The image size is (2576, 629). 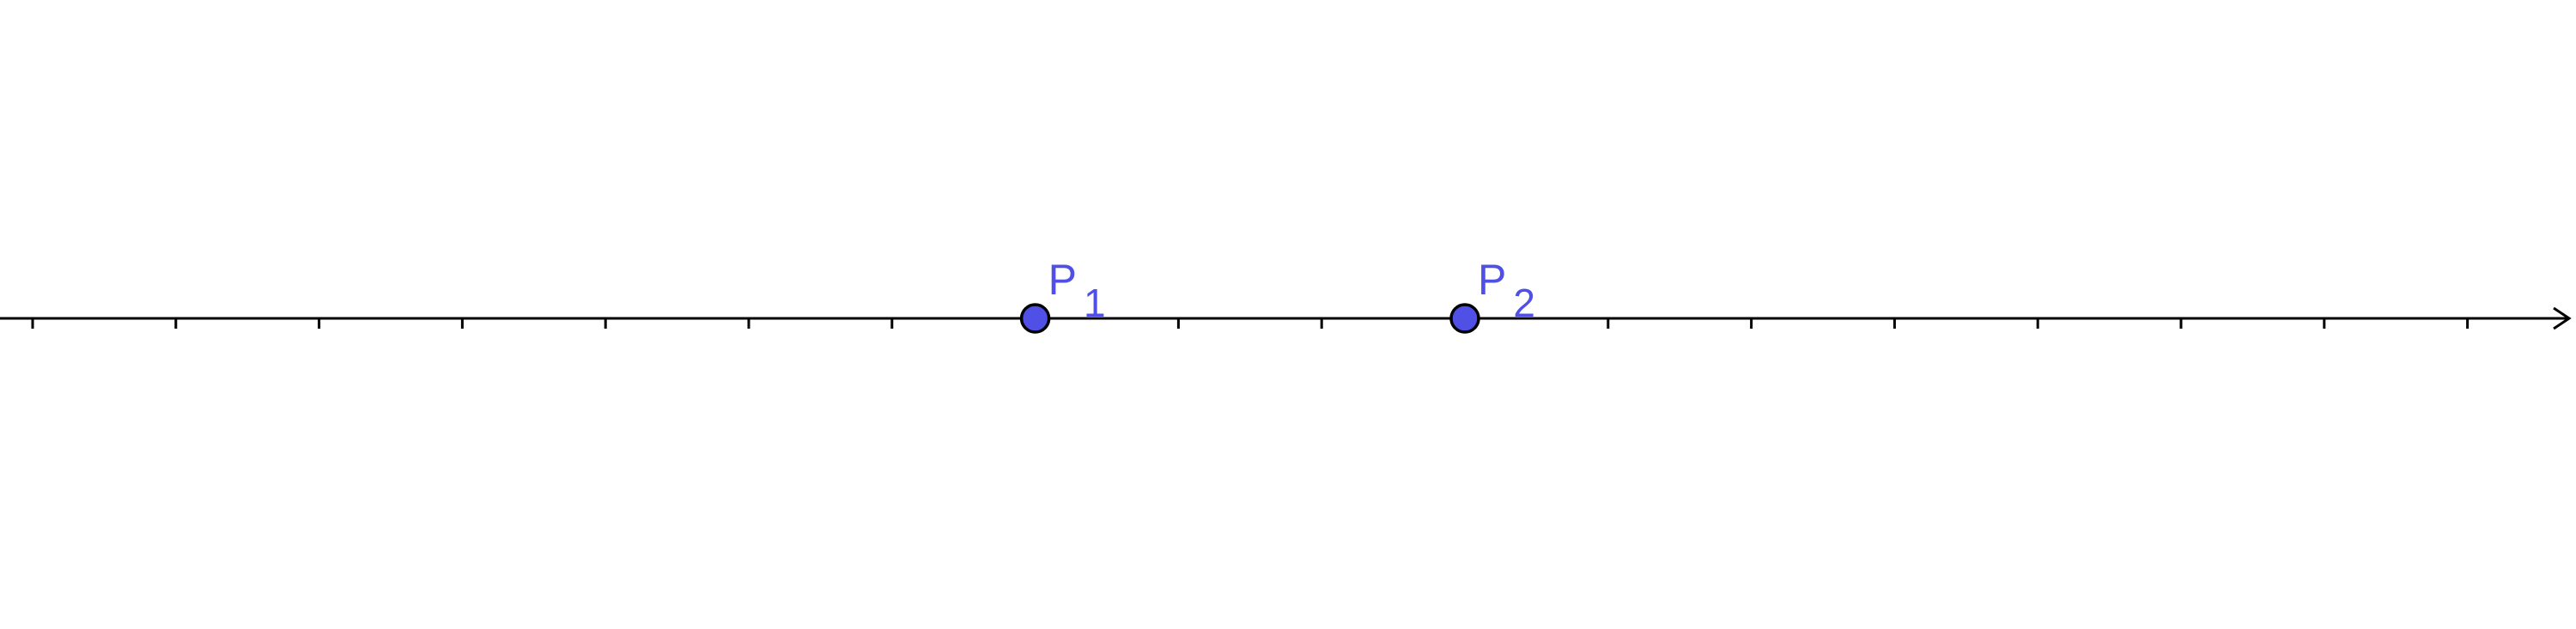 What do you see at coordinates (2562, 318) in the screenshot?
I see `axis-arrowhead` at bounding box center [2562, 318].